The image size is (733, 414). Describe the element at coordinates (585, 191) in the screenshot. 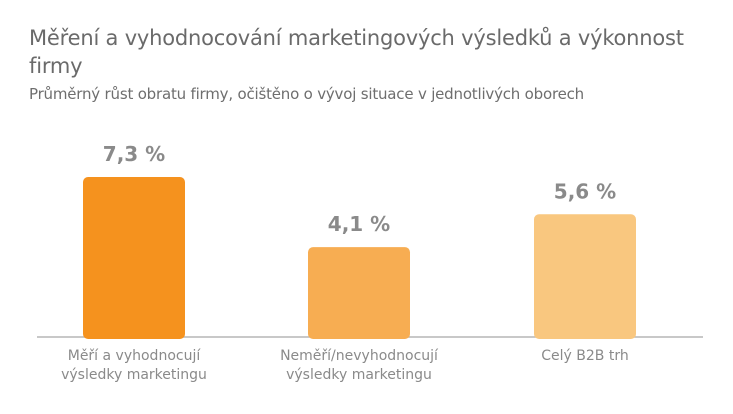

I see `value-label-3: 5,6 %` at that location.